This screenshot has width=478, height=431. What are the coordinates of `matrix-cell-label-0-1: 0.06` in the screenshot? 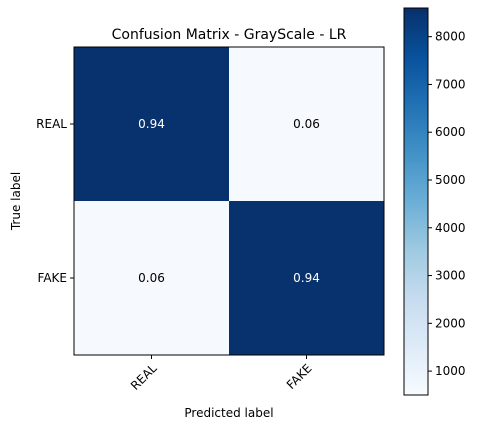 It's located at (306, 124).